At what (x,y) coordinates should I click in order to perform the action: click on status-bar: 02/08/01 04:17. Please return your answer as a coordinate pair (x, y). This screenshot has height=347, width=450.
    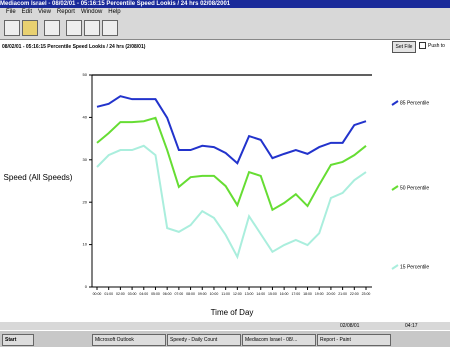
    Looking at the image, I should click on (225, 326).